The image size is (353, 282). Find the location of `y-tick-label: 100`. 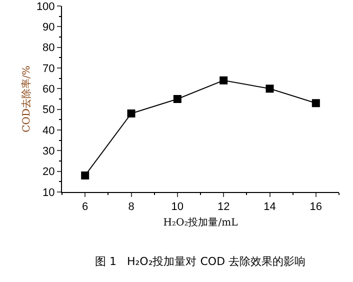

y-tick-label: 100 is located at coordinates (45, 6).